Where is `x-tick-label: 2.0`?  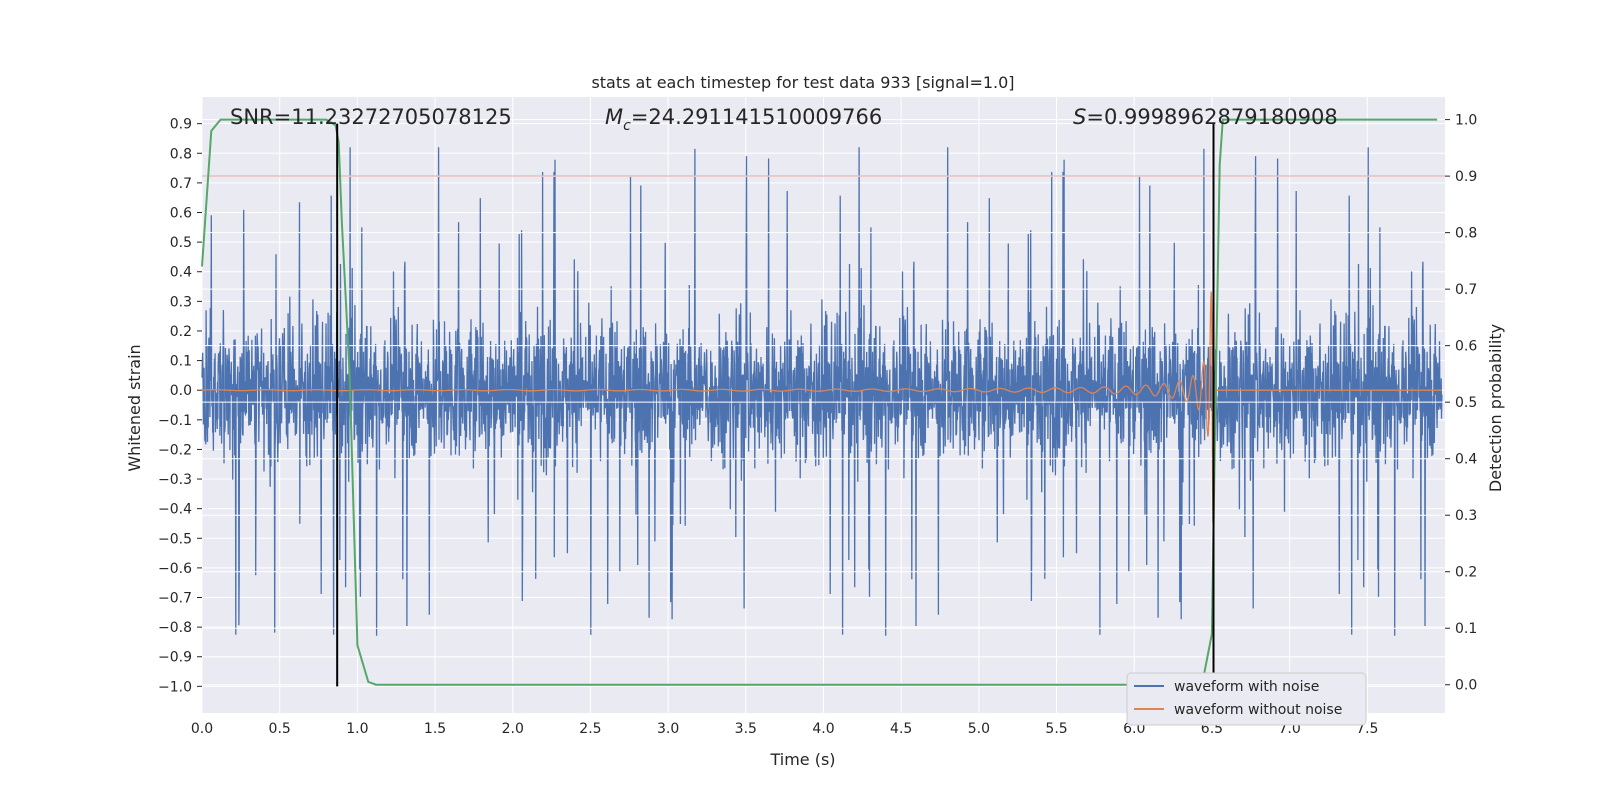
x-tick-label: 2.0 is located at coordinates (513, 729).